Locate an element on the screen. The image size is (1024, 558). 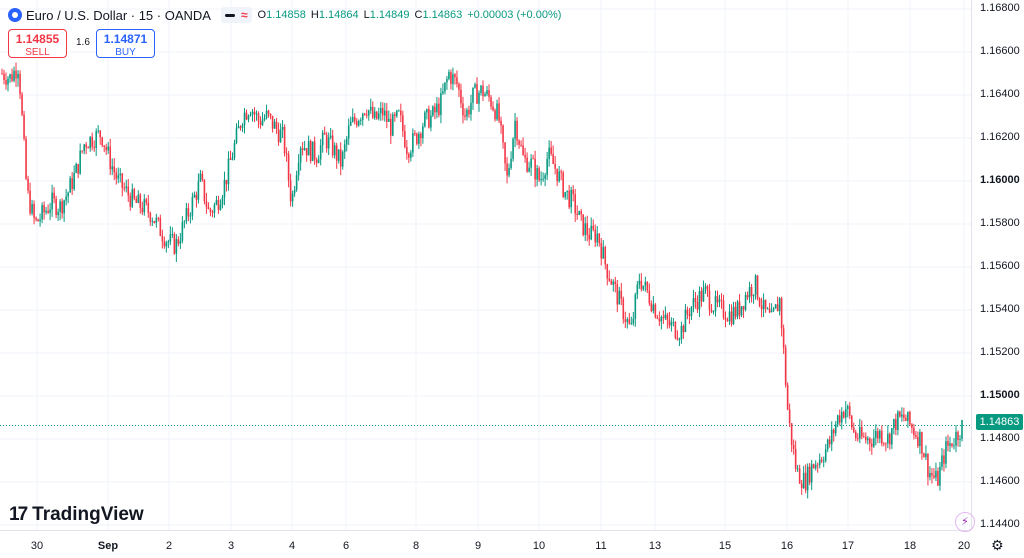
buy-button: 1.14871 BUY is located at coordinates (125, 43).